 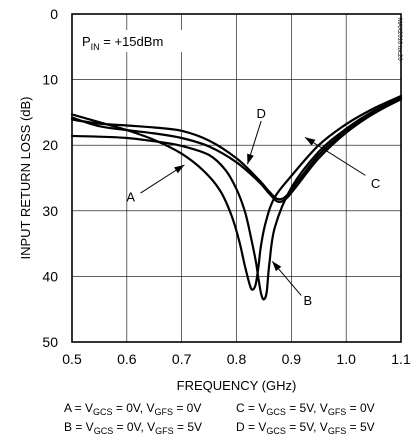 I want to click on y-tick-label: 20, so click(x=50, y=145).